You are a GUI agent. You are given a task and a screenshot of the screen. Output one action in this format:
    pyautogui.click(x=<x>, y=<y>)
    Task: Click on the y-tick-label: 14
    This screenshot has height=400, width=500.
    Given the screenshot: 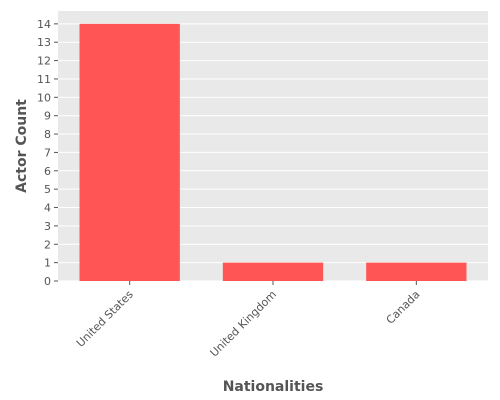 What is the action you would take?
    pyautogui.click(x=44, y=24)
    